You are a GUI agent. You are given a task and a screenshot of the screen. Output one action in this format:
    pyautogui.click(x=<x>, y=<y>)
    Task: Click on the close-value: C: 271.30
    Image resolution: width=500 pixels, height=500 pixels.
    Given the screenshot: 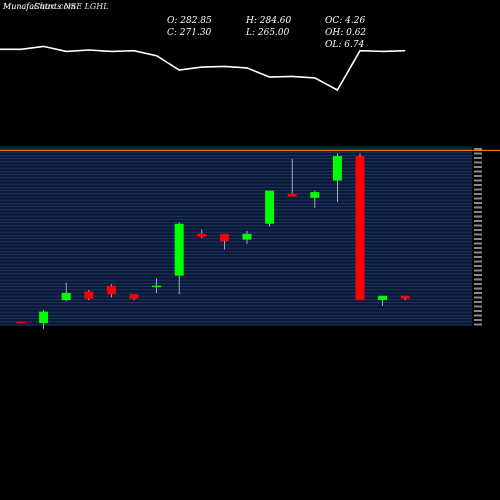 What is the action you would take?
    pyautogui.click(x=189, y=33)
    